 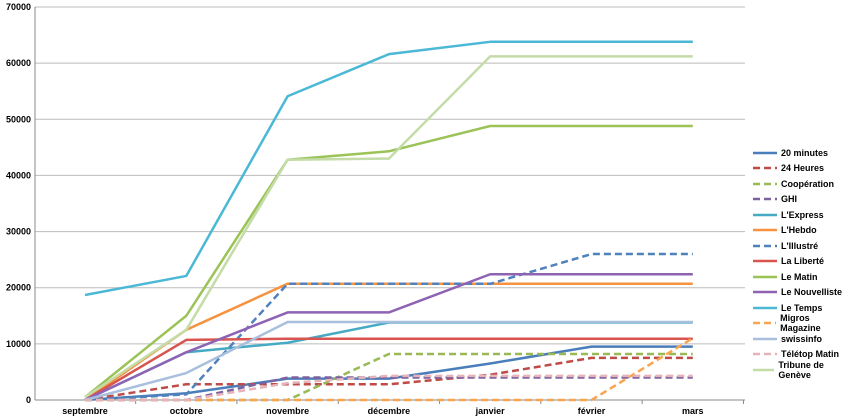 I want to click on x-tick-label: novembre, so click(x=287, y=411).